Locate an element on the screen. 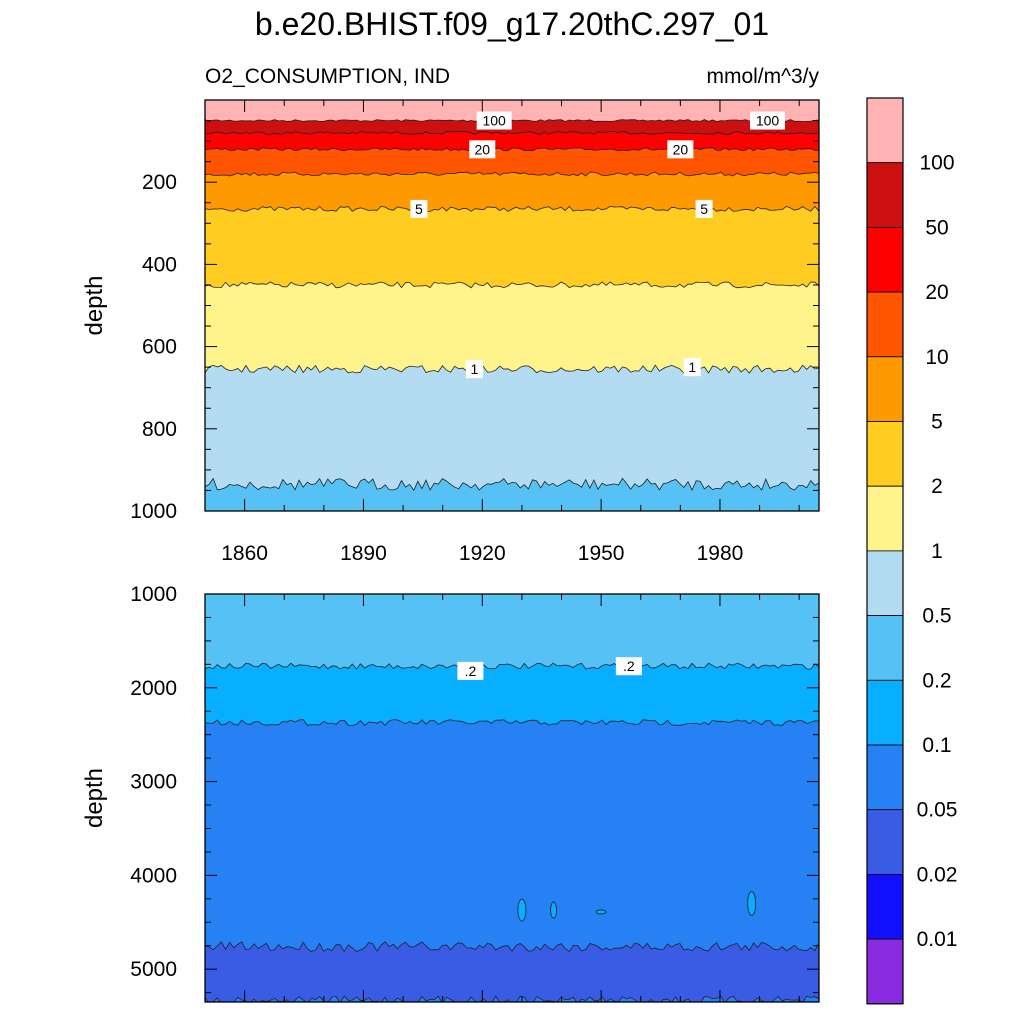  colorbar-tick-label: 2 is located at coordinates (937, 486).